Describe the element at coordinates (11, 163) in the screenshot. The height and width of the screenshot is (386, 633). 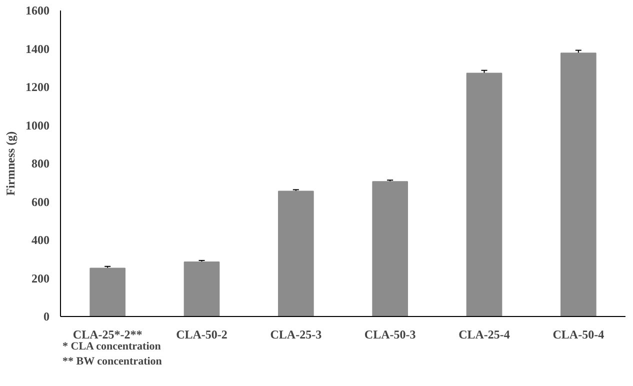
I see `y-axis-title: Firmness (g)` at that location.